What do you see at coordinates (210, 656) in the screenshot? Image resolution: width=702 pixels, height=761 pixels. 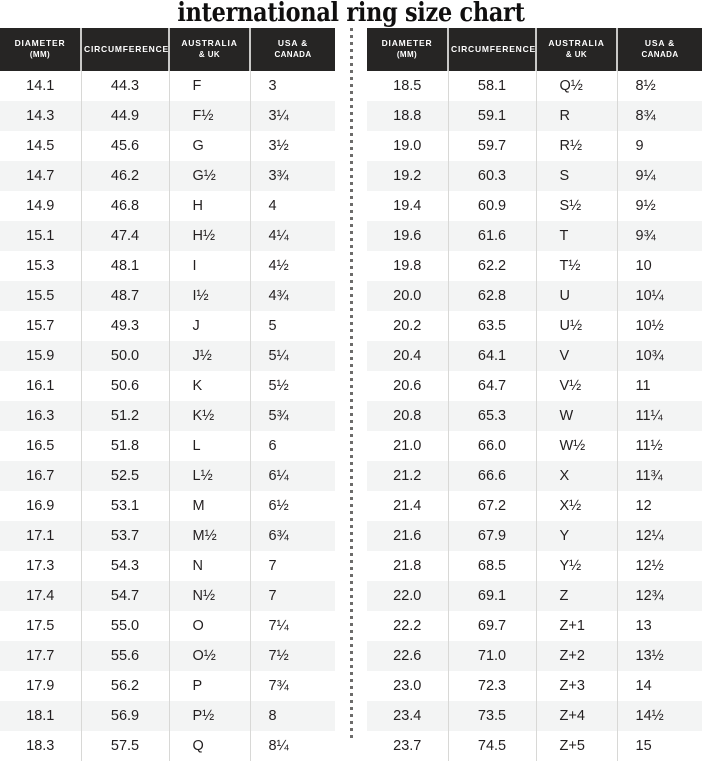 I see `cell-australia-uk: O½` at bounding box center [210, 656].